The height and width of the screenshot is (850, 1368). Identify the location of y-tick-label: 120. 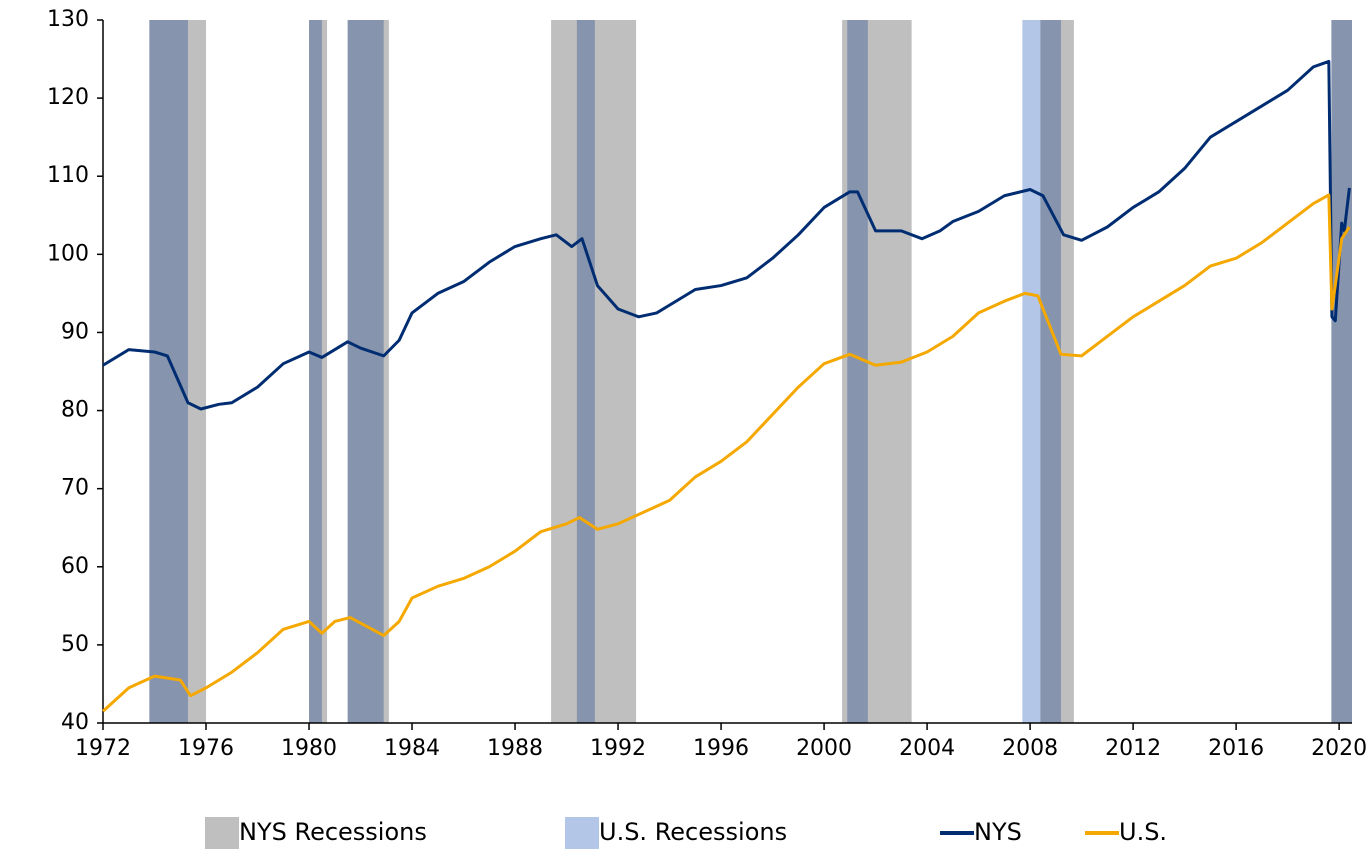
(68, 97).